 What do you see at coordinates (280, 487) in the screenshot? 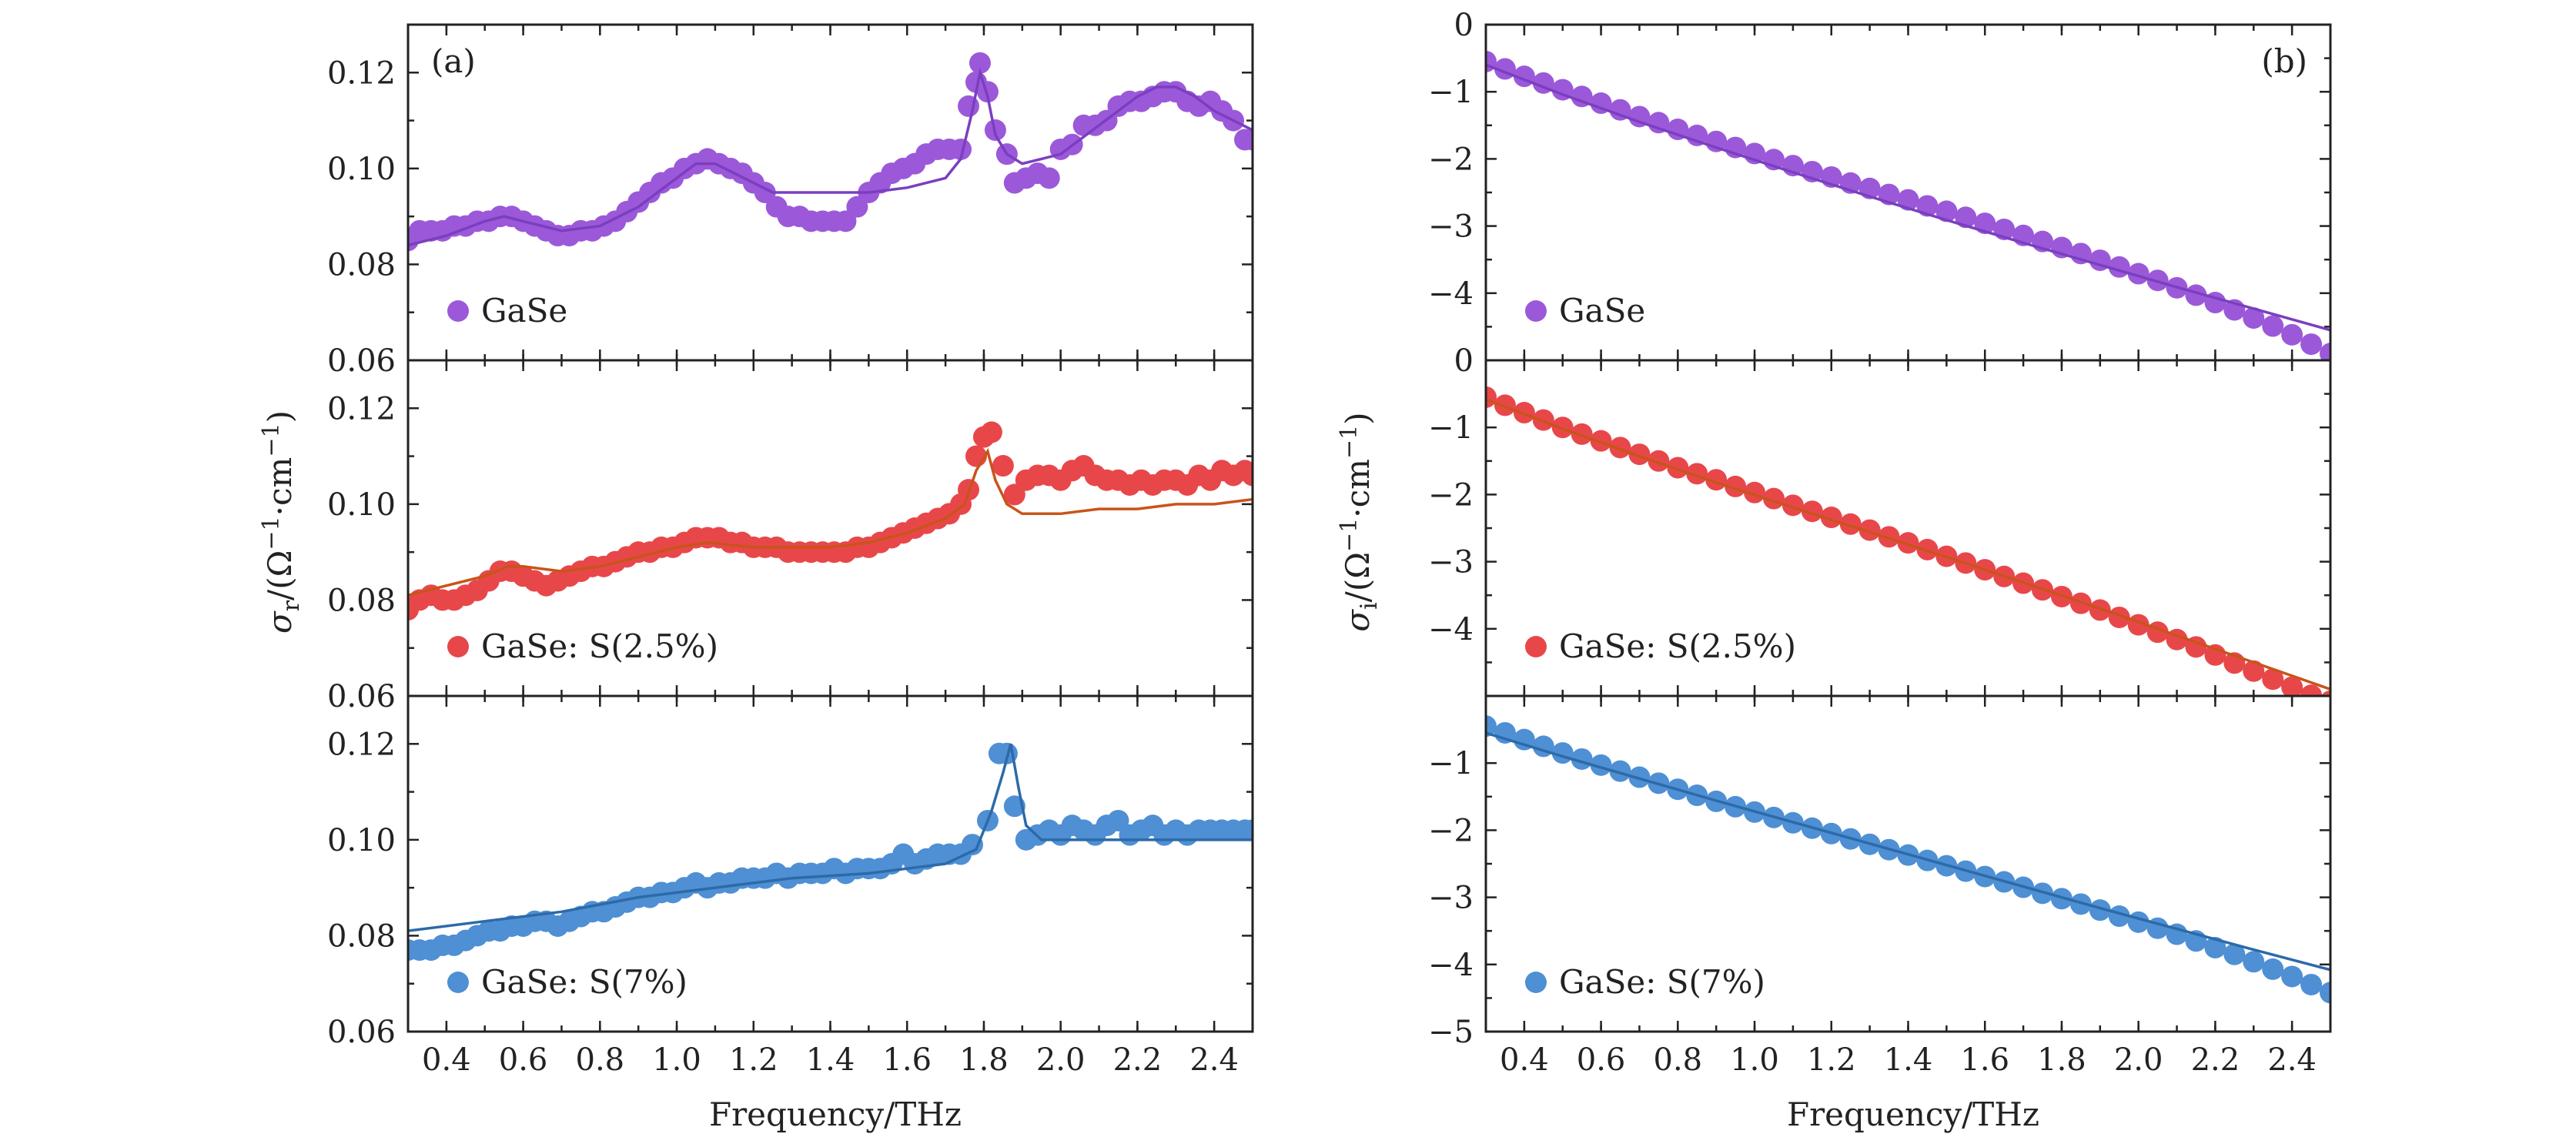
I see `y-title-left-unit-mid: ·cm` at bounding box center [280, 487].